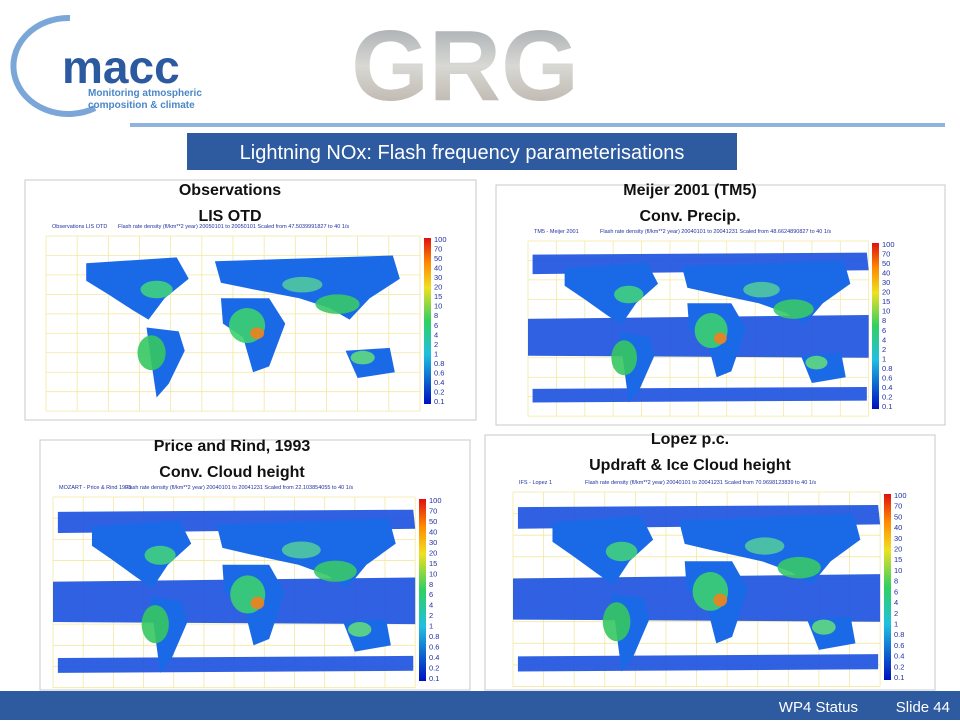 This screenshot has height=725, width=960. Describe the element at coordinates (690, 439) in the screenshot. I see `panel-title: Lopez p.c.` at that location.